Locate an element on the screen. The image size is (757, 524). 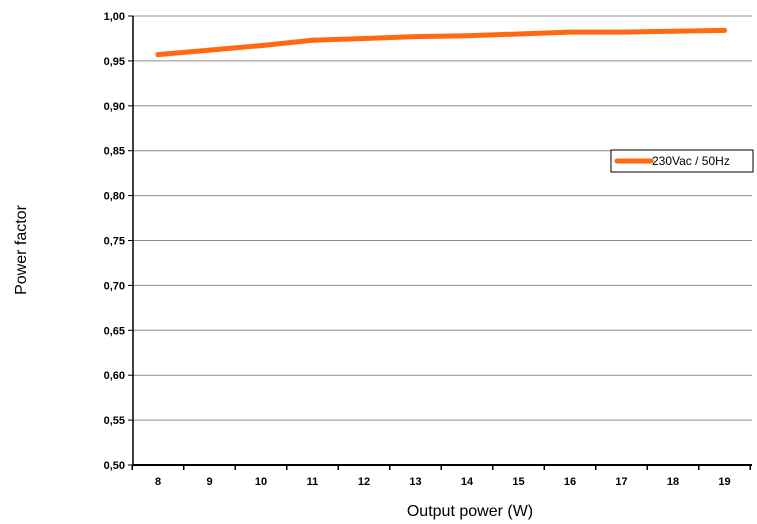
x-tick-label: 18 is located at coordinates (673, 482).